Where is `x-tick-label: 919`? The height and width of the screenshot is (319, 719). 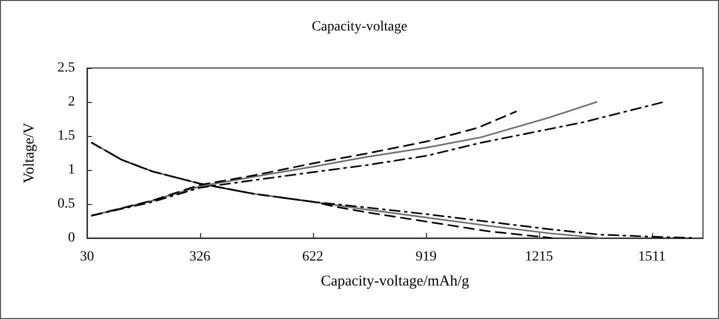 x-tick-label: 919 is located at coordinates (426, 257).